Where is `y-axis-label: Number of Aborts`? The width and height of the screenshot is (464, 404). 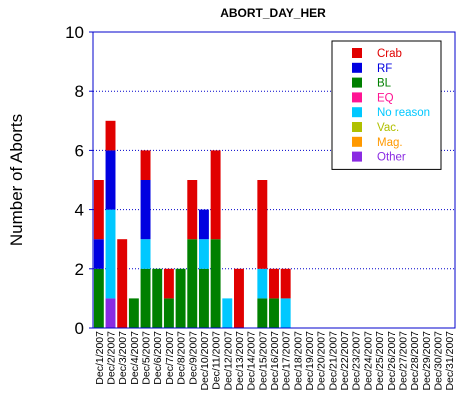 y-axis-label: Number of Aborts is located at coordinates (16, 180).